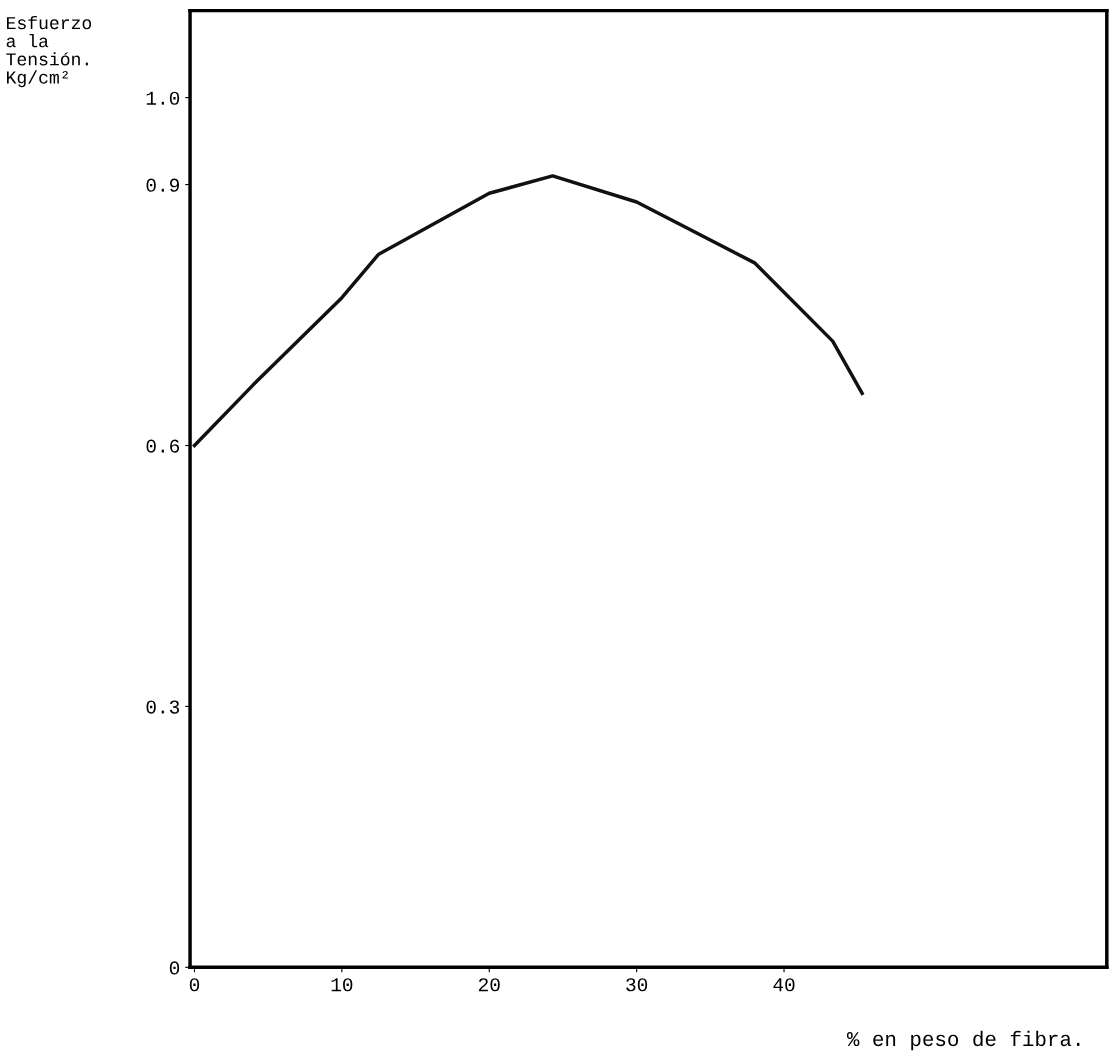 The image size is (1118, 1063). Describe the element at coordinates (163, 707) in the screenshot. I see `y-tick-label: 0.3` at that location.